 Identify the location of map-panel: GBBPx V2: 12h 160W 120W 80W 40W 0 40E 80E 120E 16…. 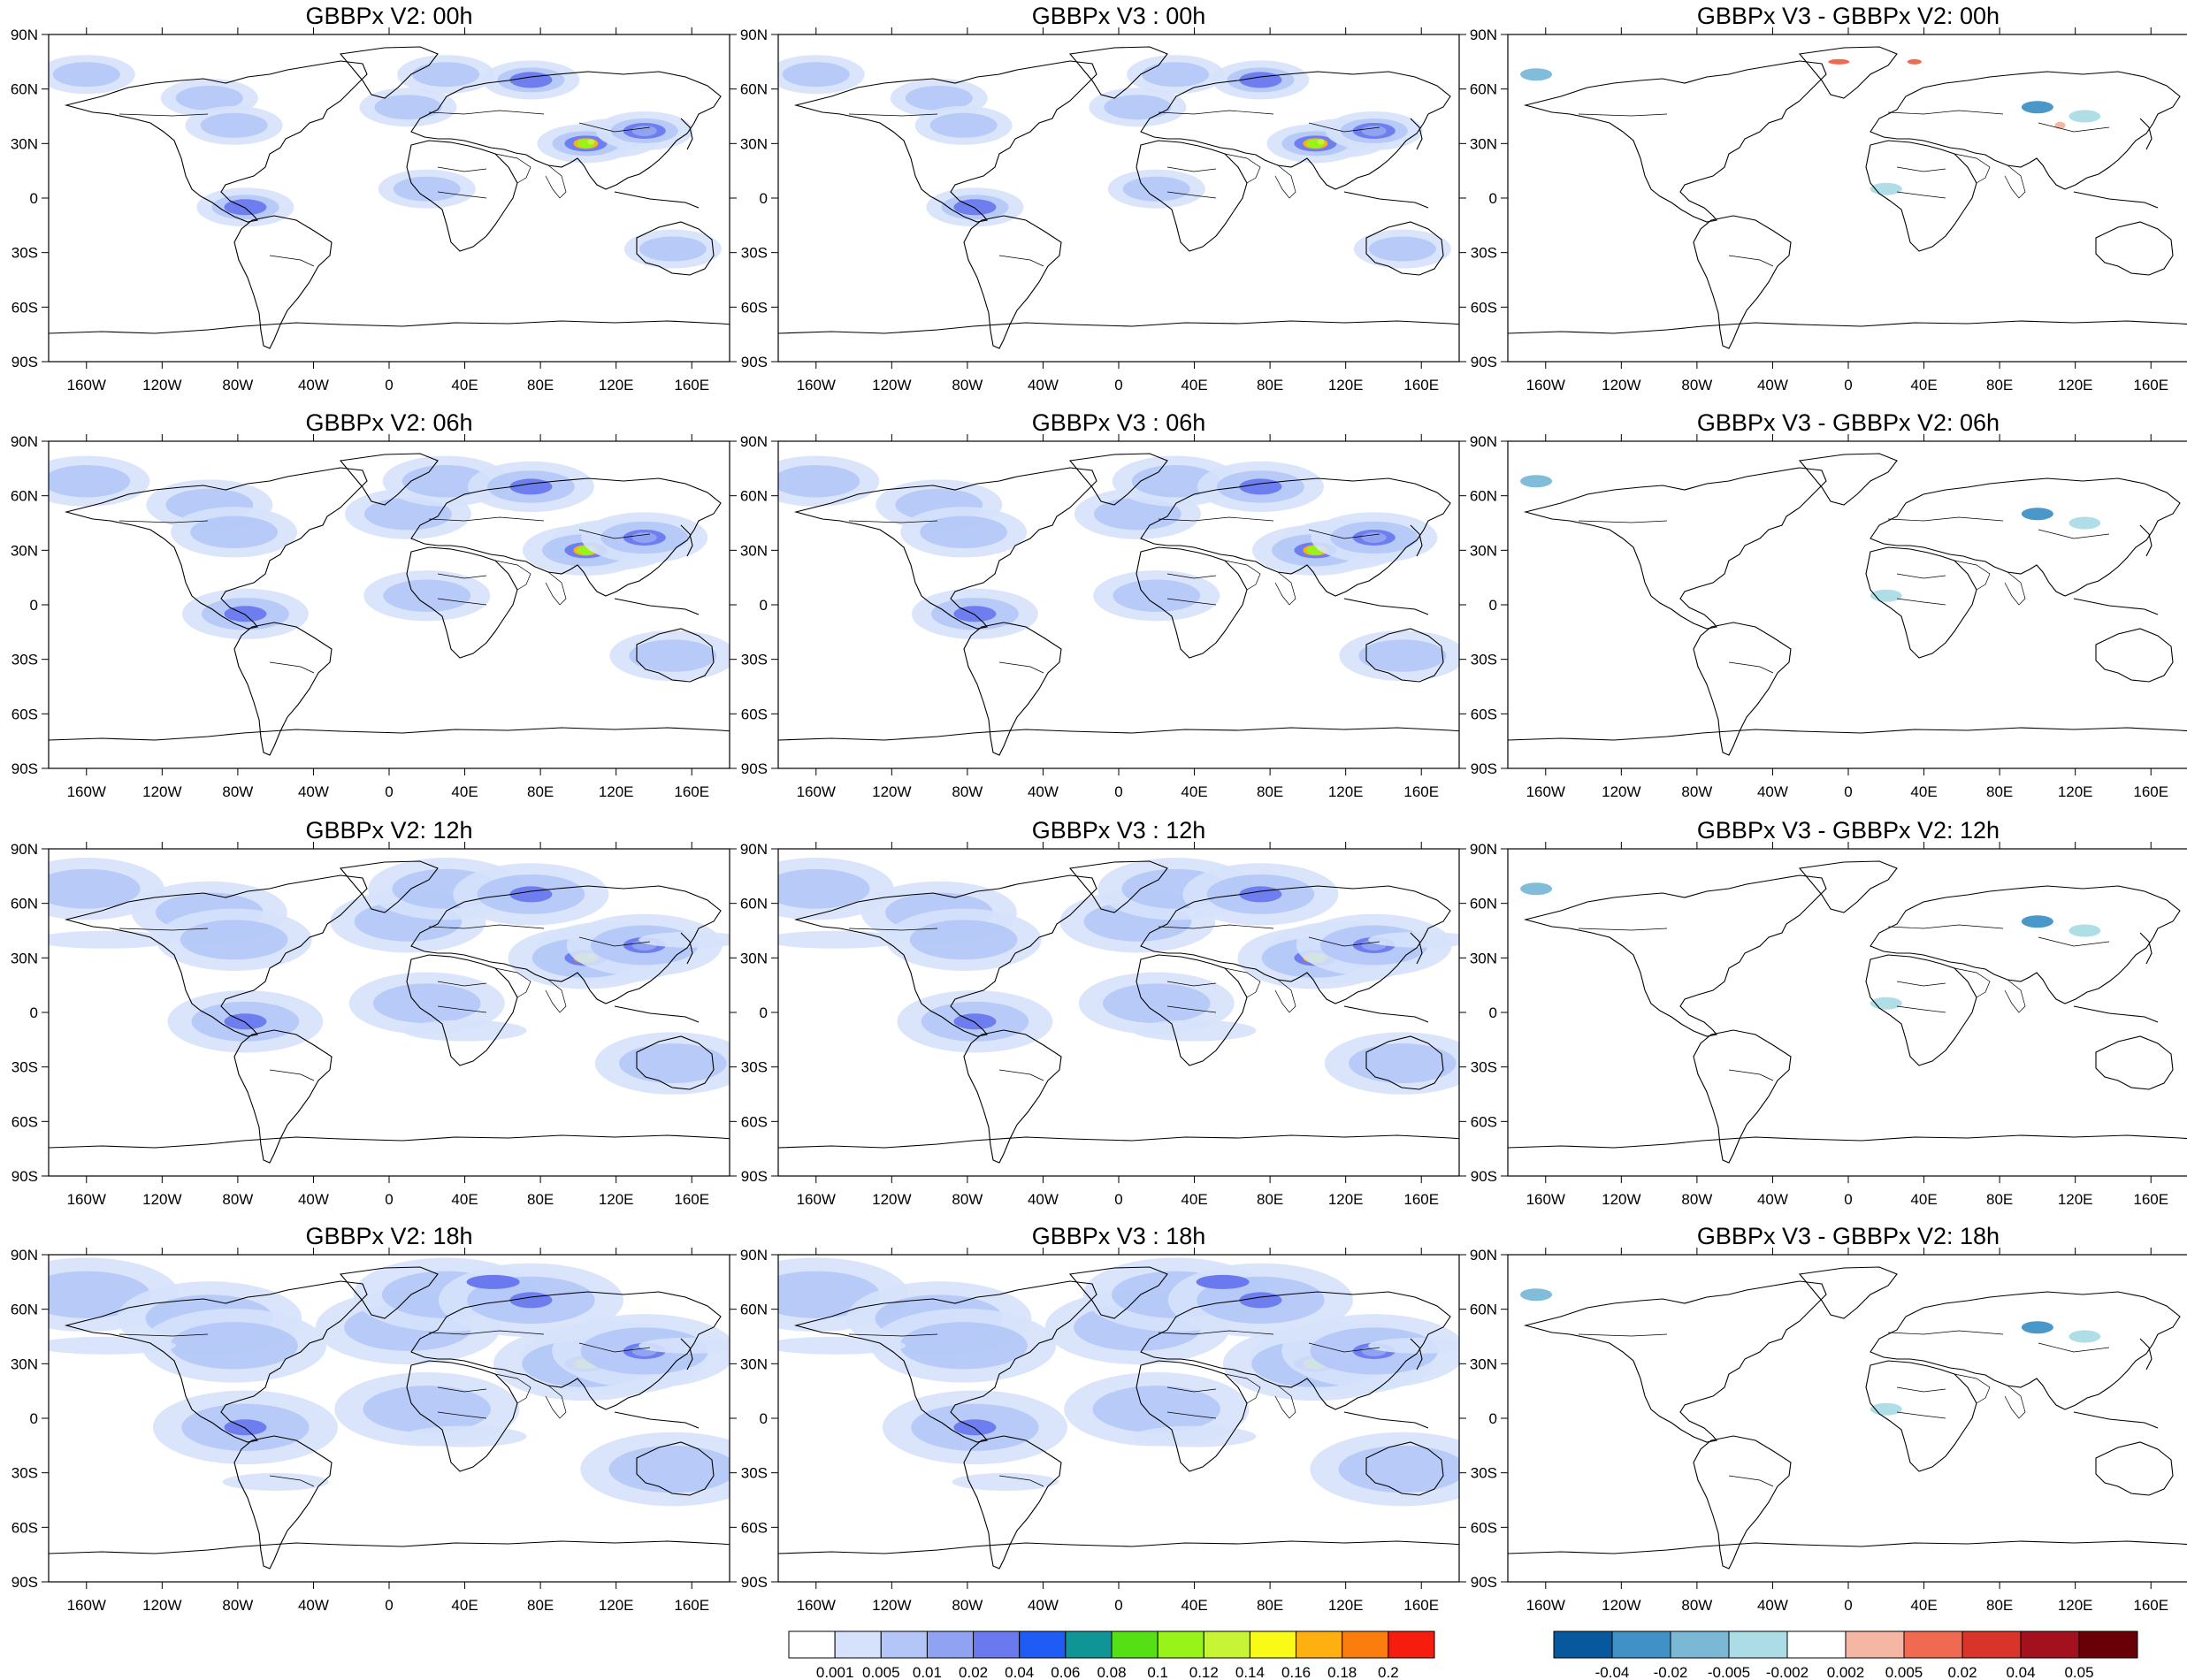
(374, 1012).